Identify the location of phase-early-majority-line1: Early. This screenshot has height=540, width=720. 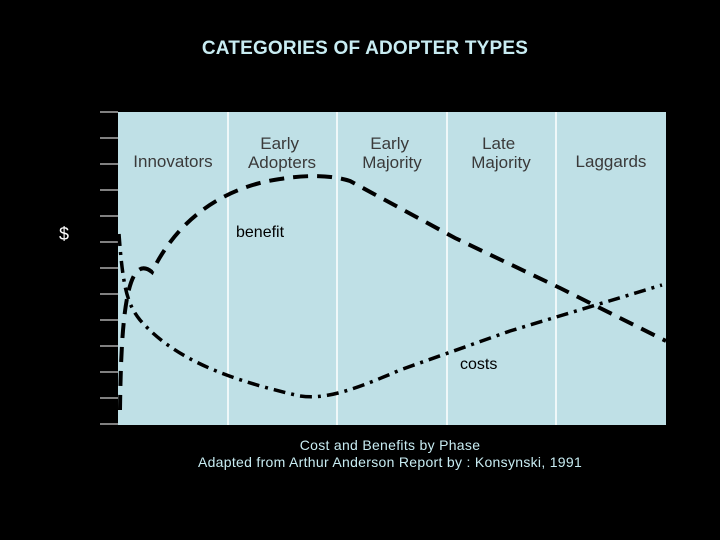
(389, 143).